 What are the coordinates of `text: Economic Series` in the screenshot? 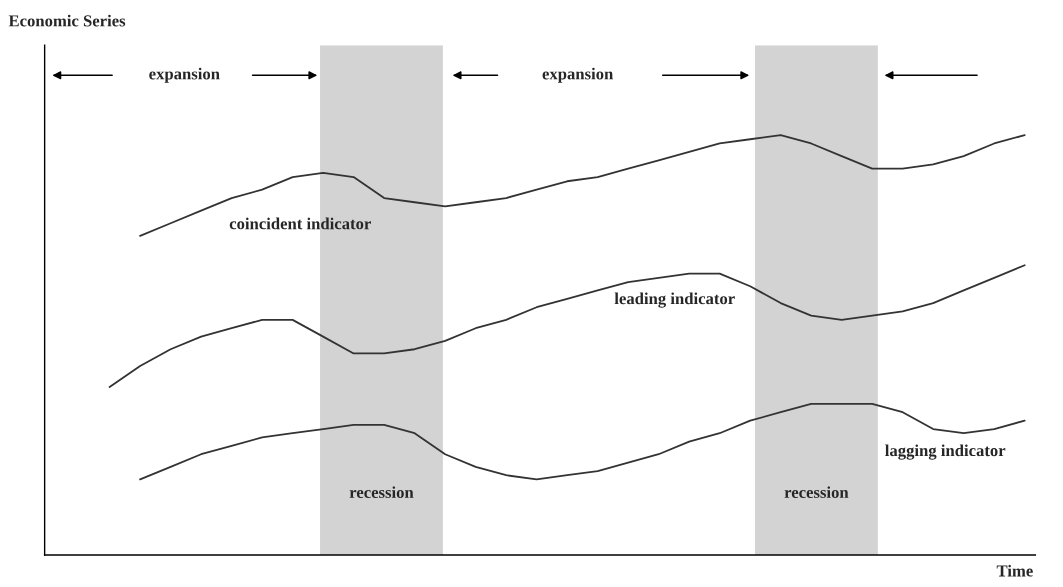 It's located at (67, 20).